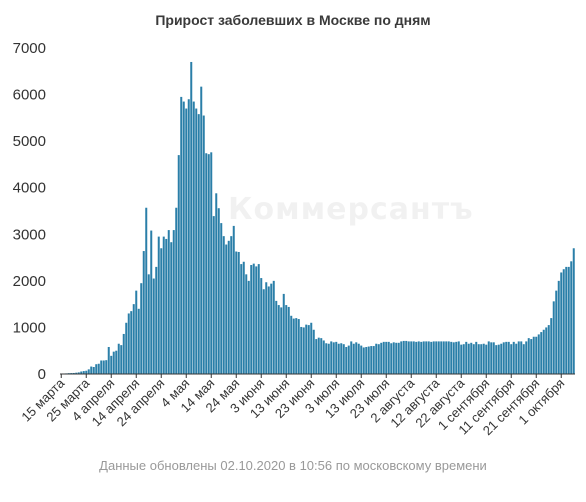 Image resolution: width=586 pixels, height=502 pixels. I want to click on y-tick-label: 2000, so click(29, 281).